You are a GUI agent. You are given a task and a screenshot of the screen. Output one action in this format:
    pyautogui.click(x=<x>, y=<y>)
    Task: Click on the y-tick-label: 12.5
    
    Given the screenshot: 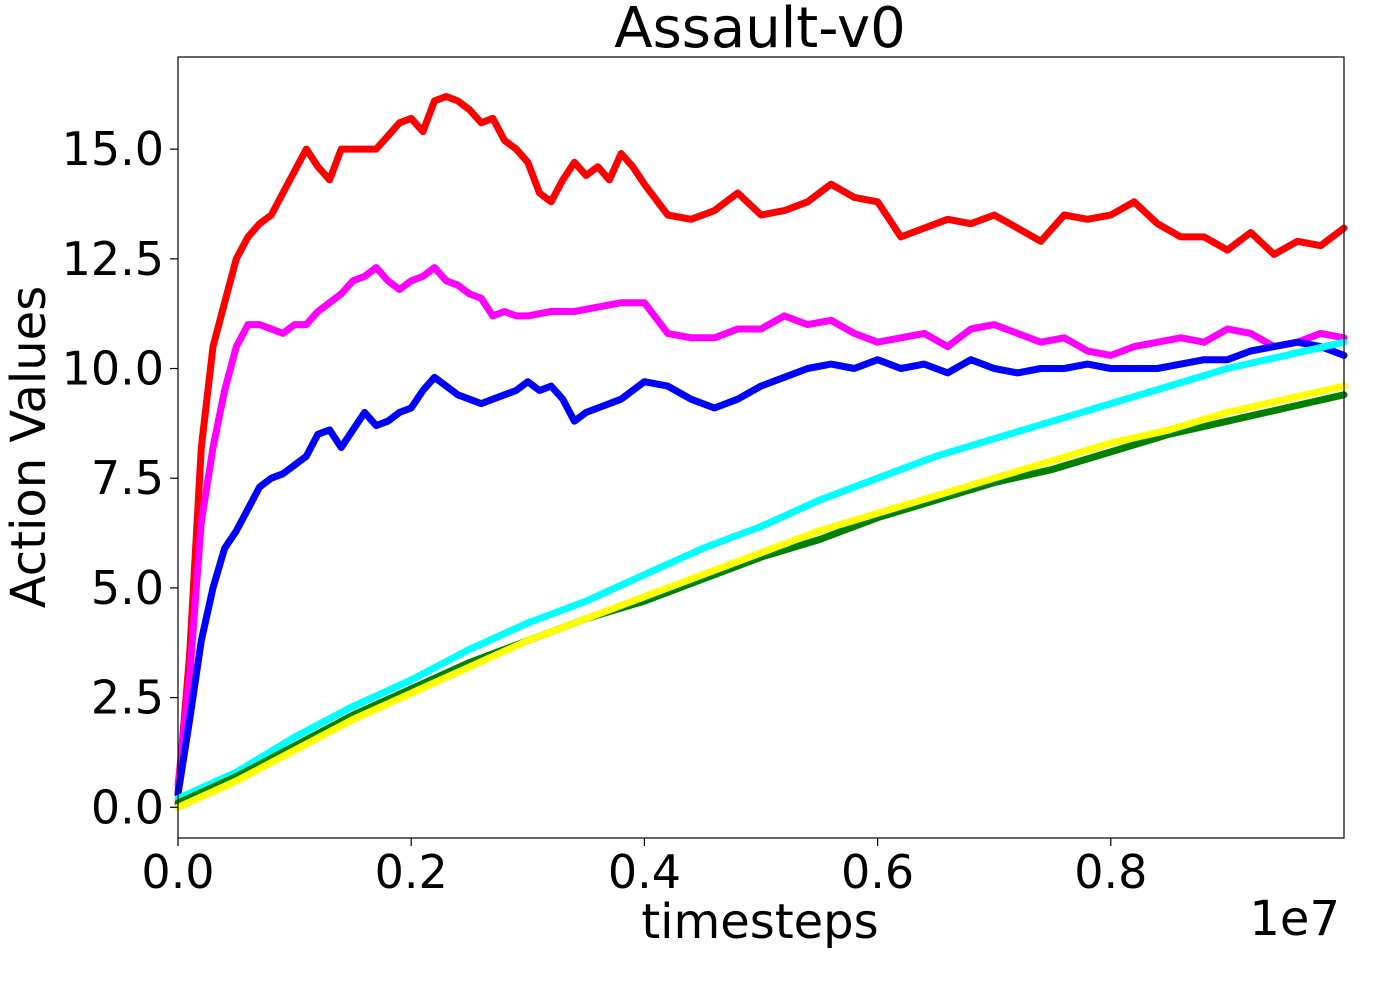 What is the action you would take?
    pyautogui.click(x=113, y=259)
    